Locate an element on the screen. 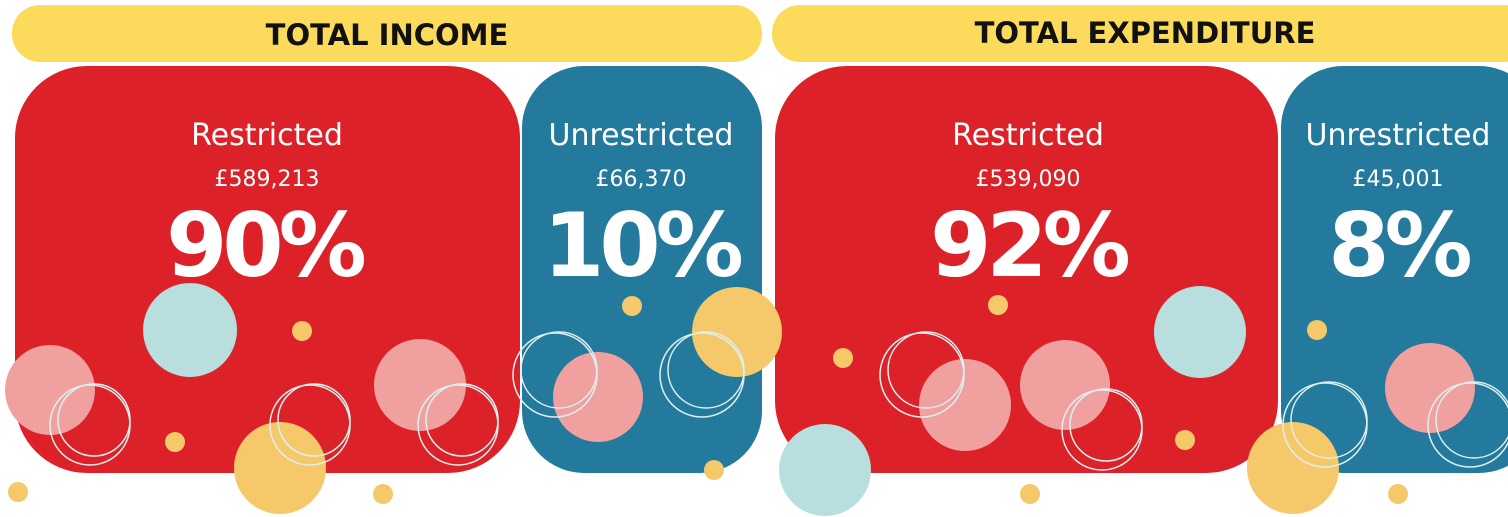 This screenshot has width=1508, height=517. card-percent: 10% is located at coordinates (642, 245).